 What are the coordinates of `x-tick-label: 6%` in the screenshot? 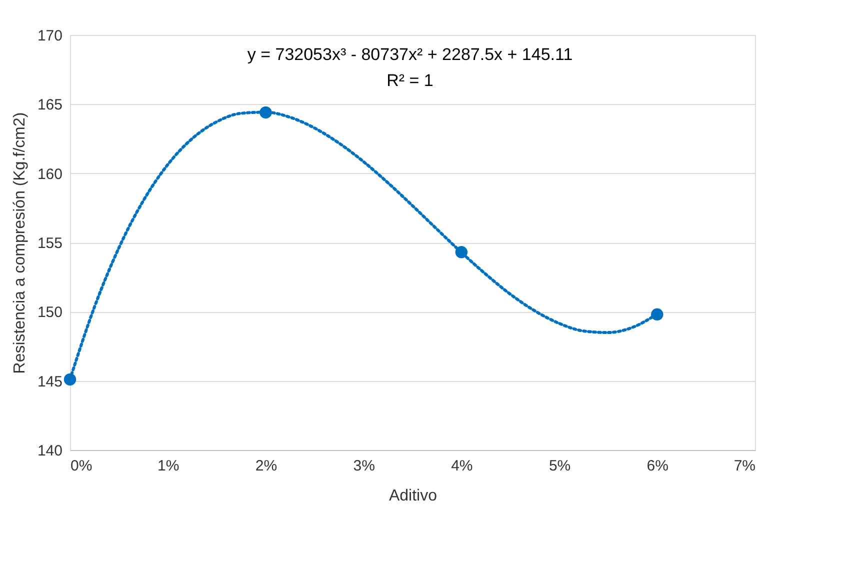 It's located at (657, 466).